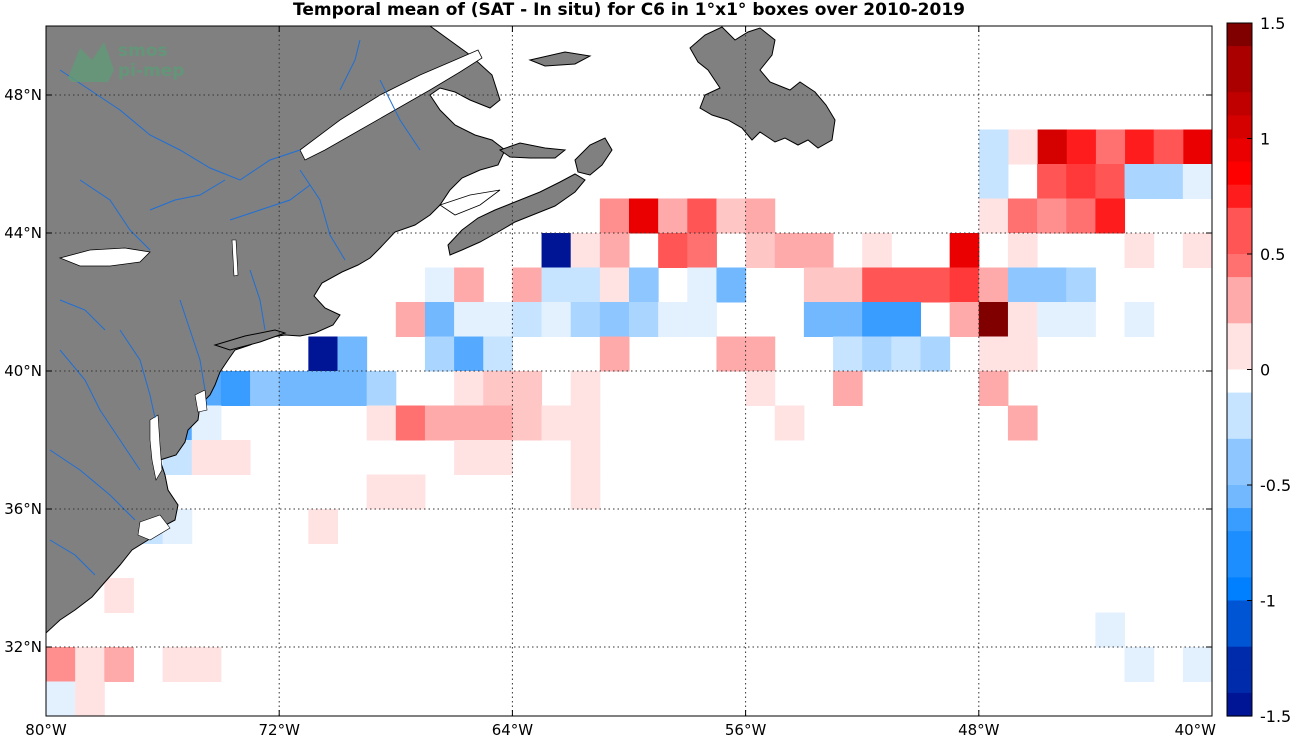 This screenshot has width=1297, height=738. Describe the element at coordinates (1265, 139) in the screenshot. I see `colorbar-tick-label: 1` at that location.